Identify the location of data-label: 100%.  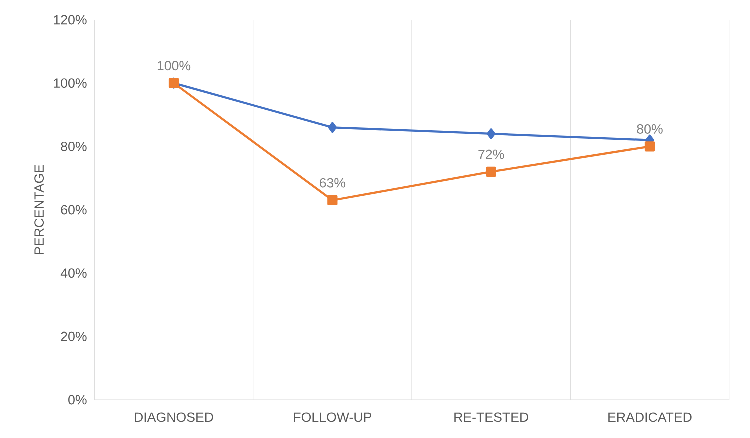
(174, 66).